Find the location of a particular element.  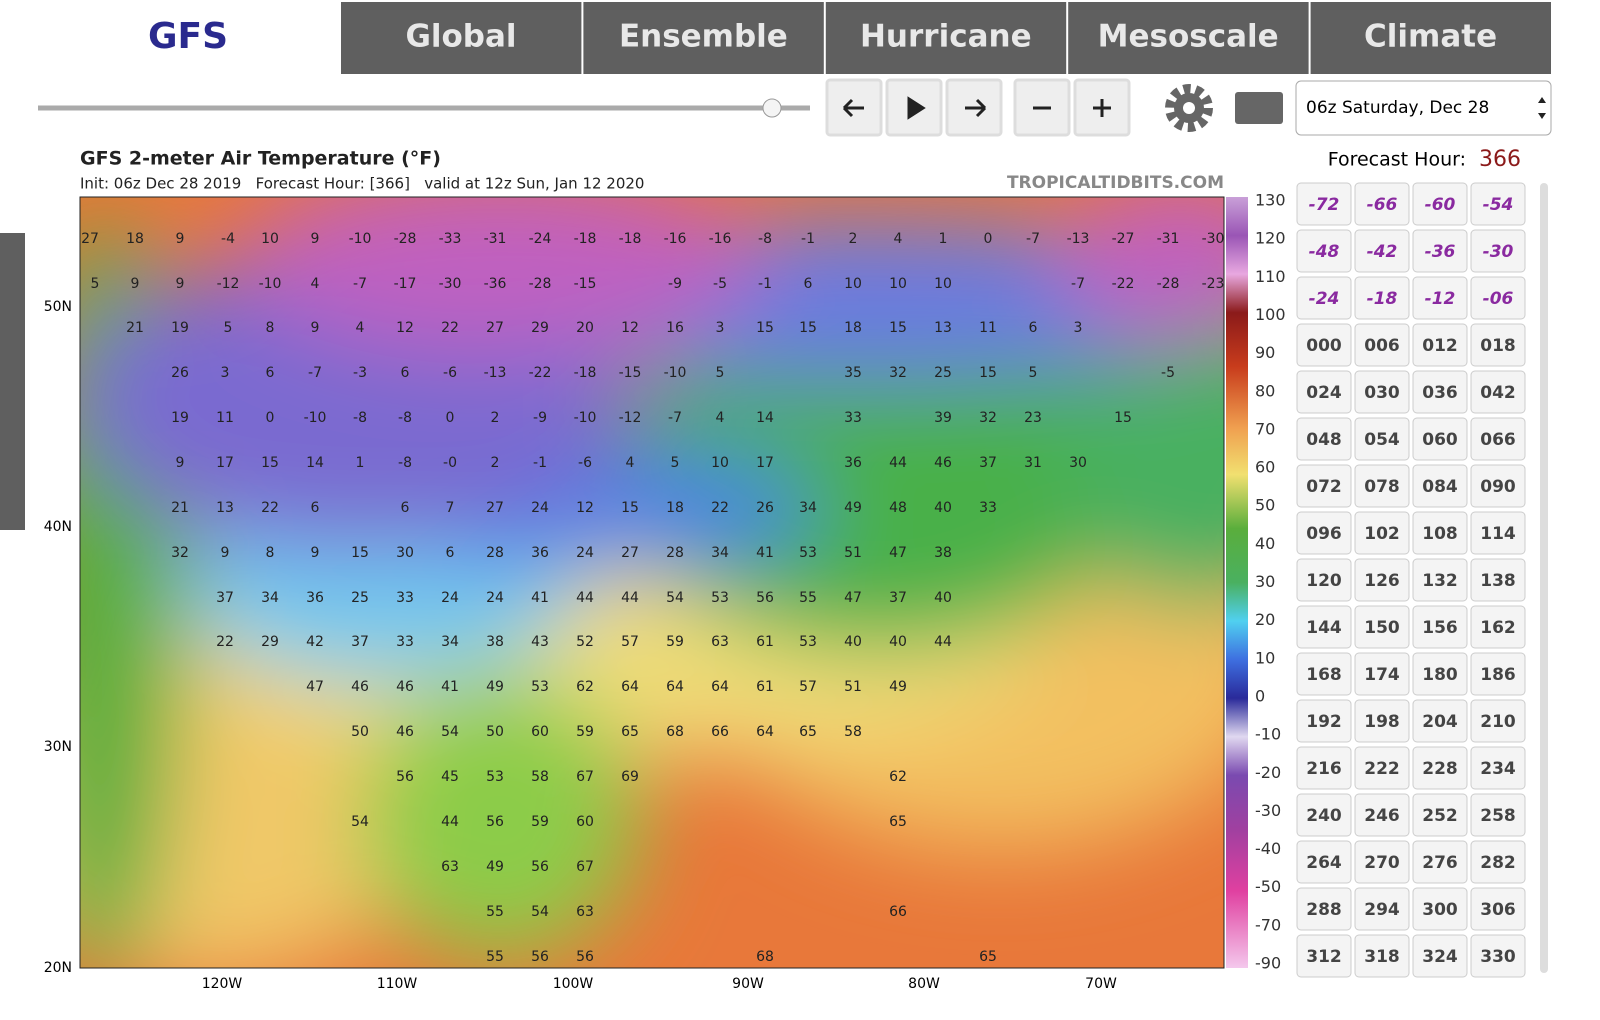

hour-label: 306 is located at coordinates (1498, 910).